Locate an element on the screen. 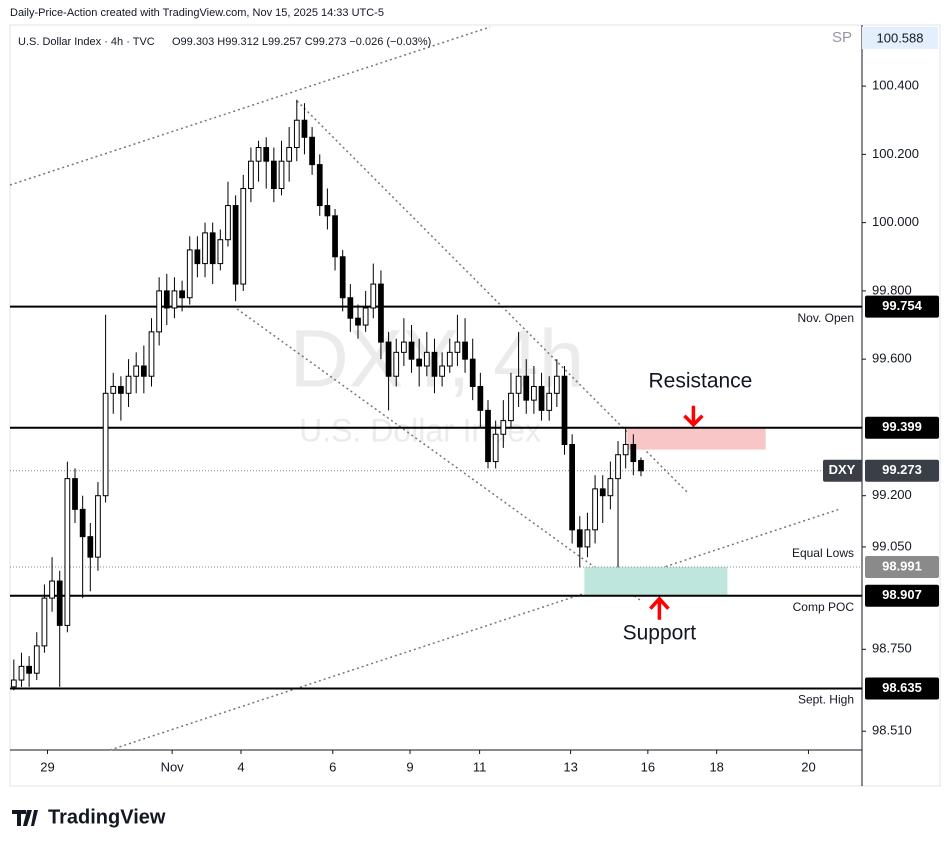  footer: TradingView is located at coordinates (107, 817).